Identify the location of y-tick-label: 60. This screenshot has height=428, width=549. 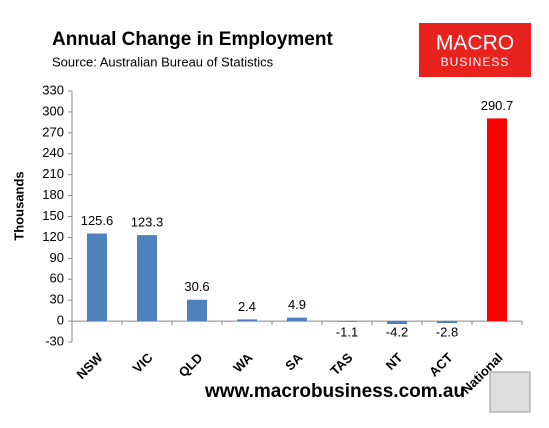
(57, 278).